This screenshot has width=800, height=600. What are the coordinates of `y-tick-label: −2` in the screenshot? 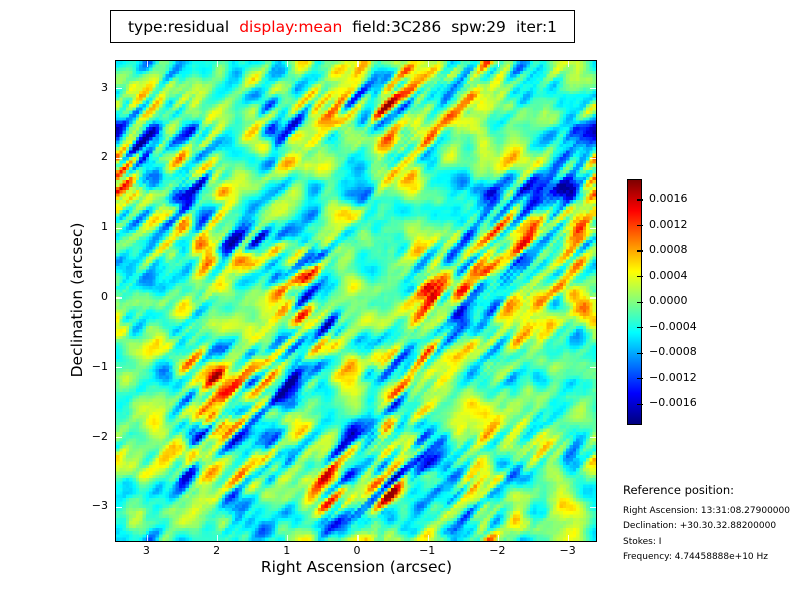 It's located at (99, 436).